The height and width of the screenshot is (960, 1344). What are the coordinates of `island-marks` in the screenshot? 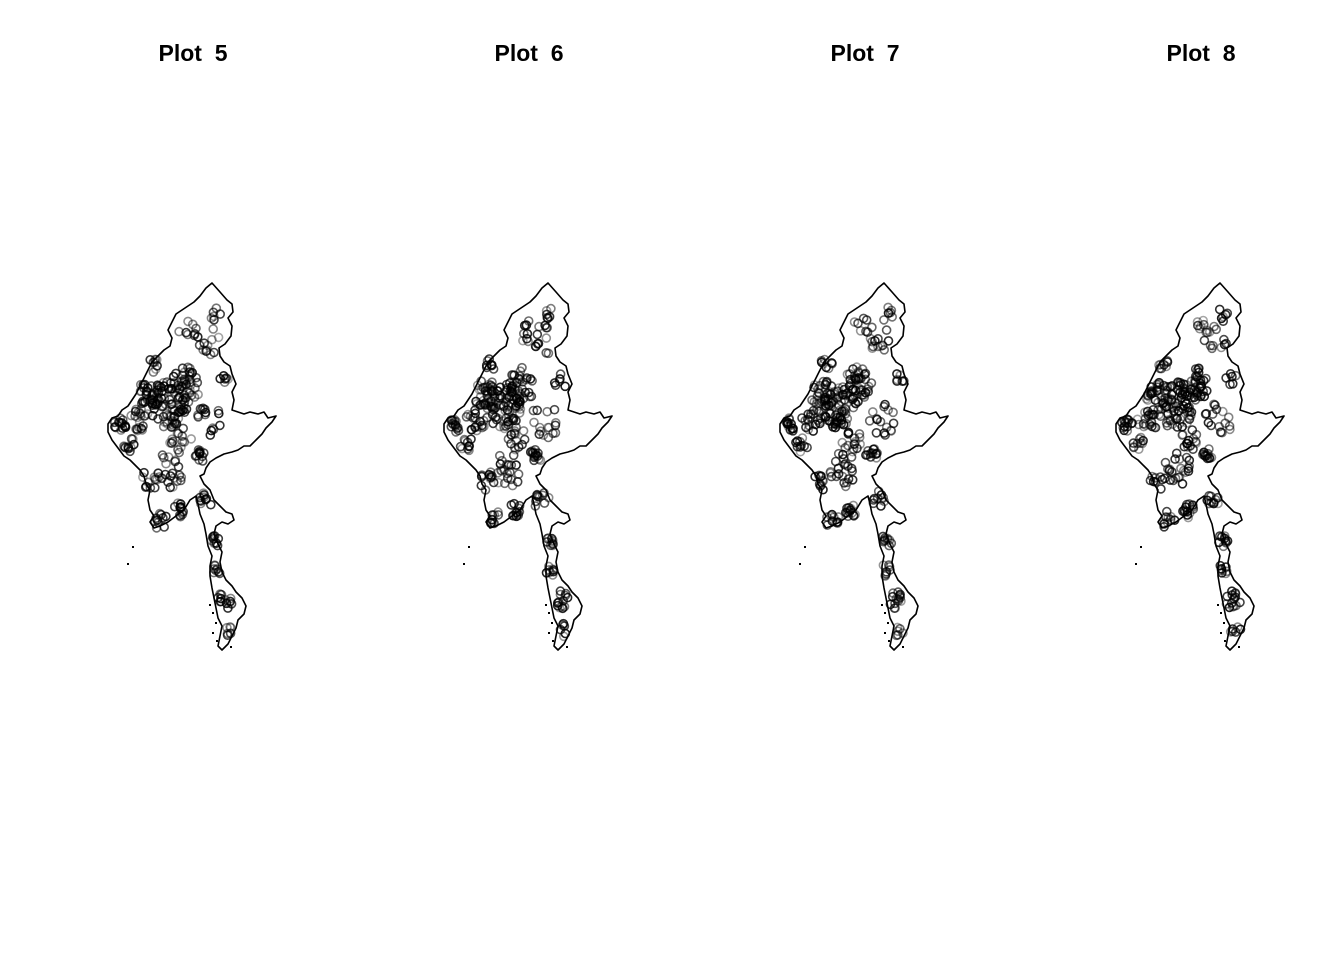 It's located at (515, 597).